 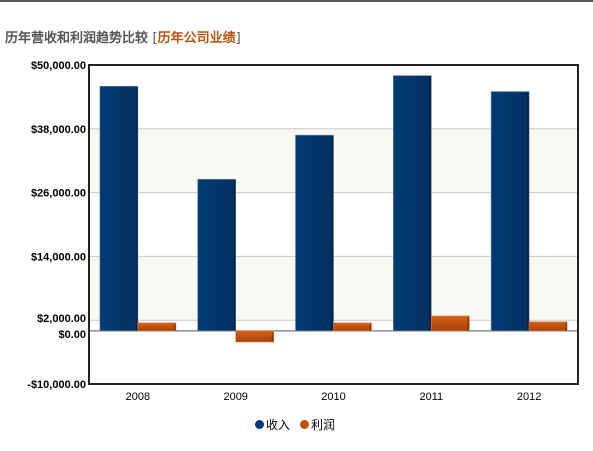 I want to click on y-tick-label: $2,000.00, so click(x=61, y=319).